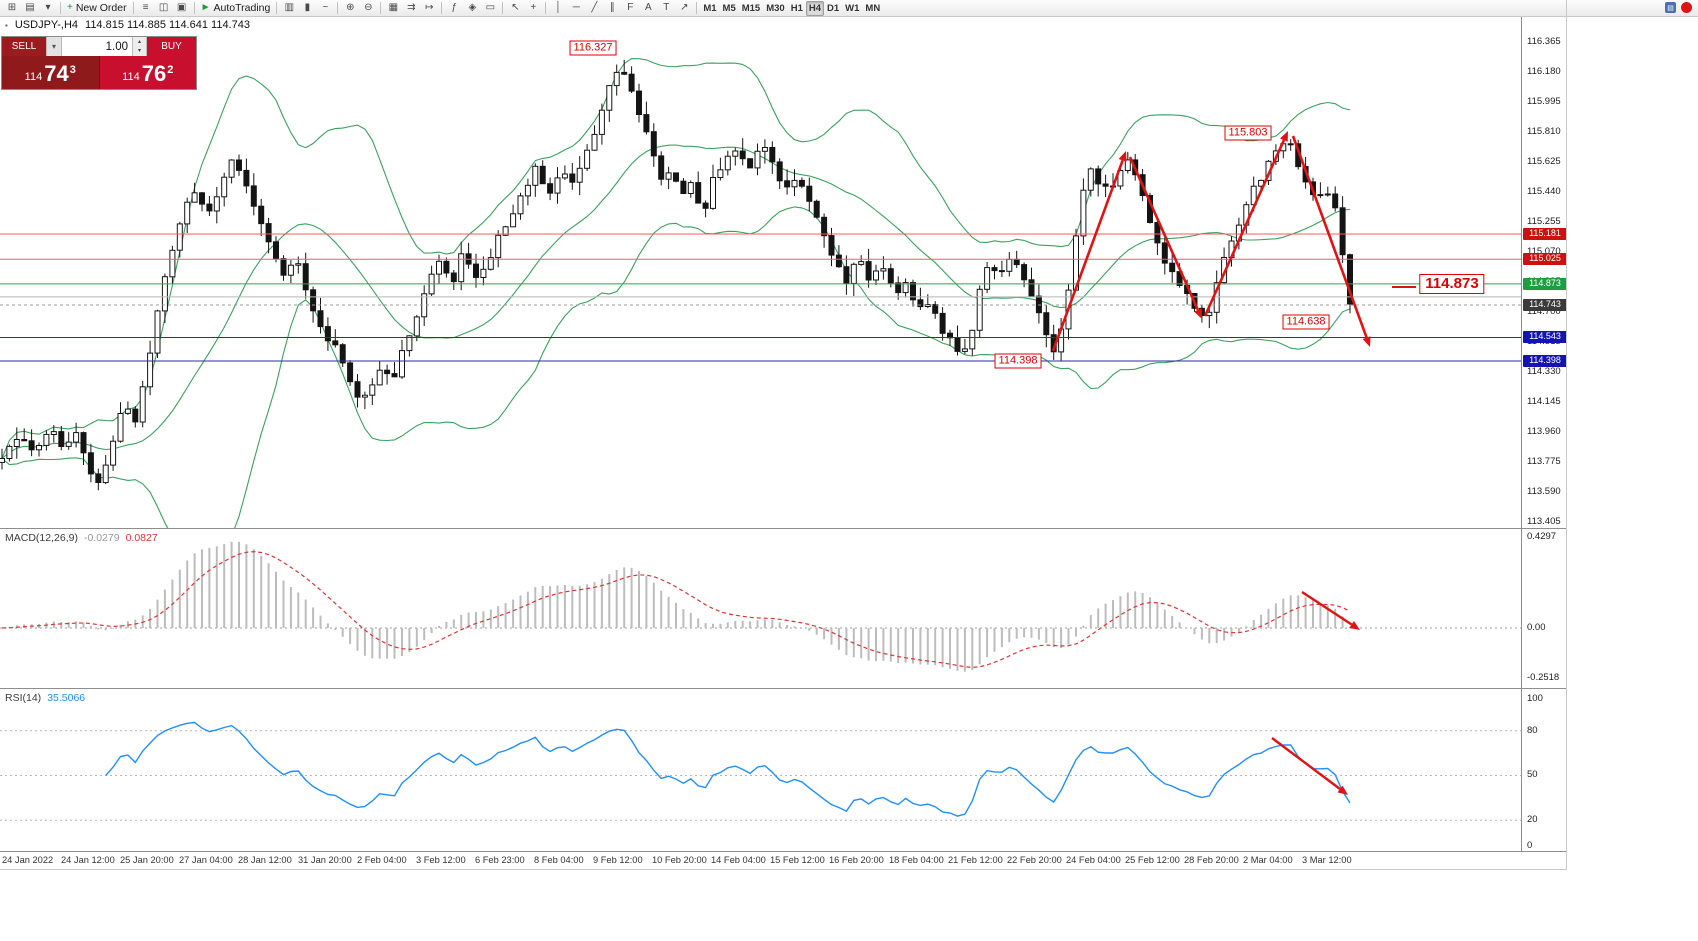 The width and height of the screenshot is (1698, 941). I want to click on time-axis-label: 3 Mar 12:00, so click(1327, 860).